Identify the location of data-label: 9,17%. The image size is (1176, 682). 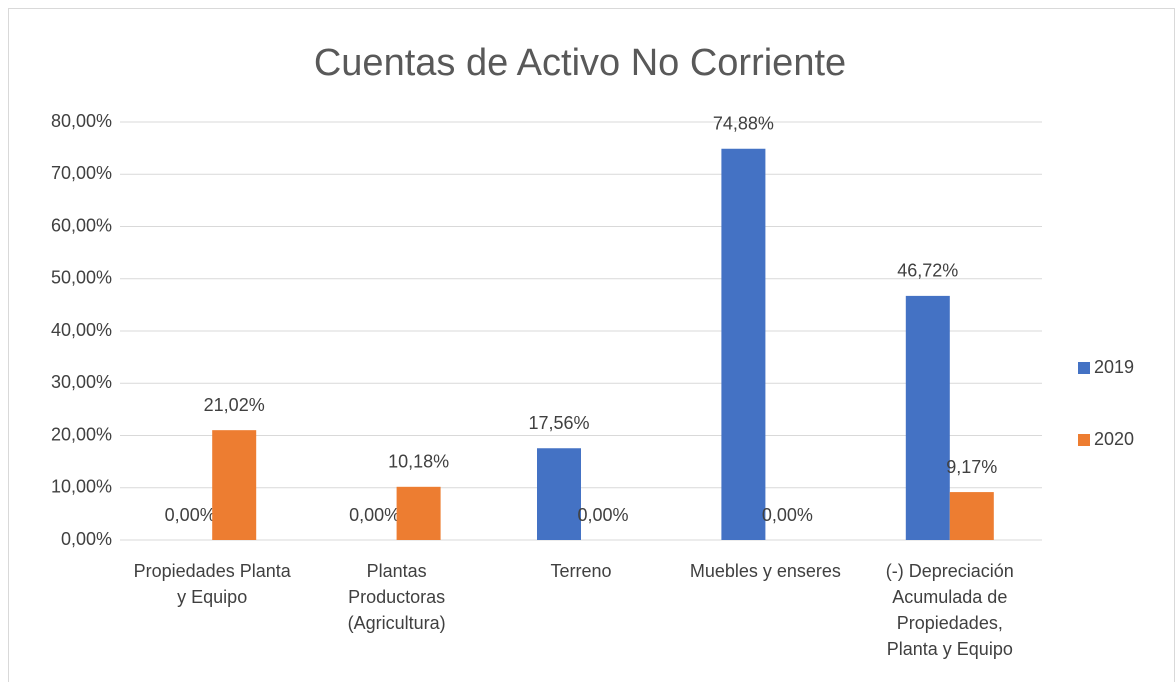
(971, 467).